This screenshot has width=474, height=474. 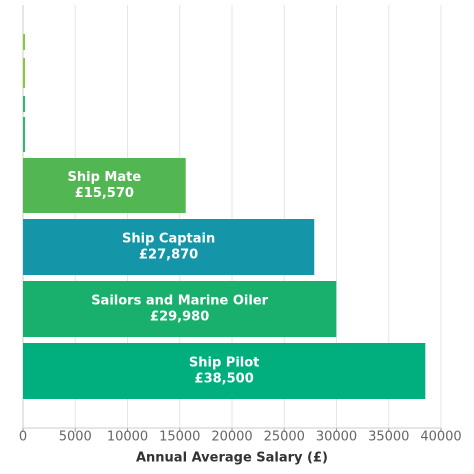 I want to click on bar-value-label: £29,980, so click(x=179, y=317).